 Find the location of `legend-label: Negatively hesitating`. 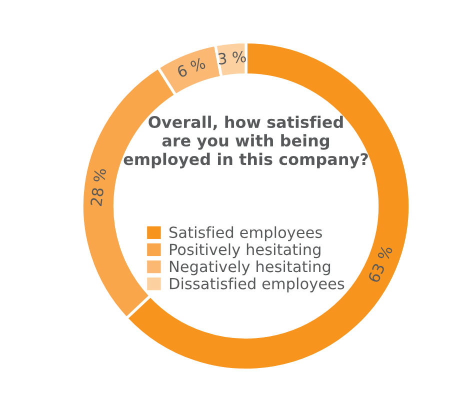

legend-label: Negatively hesitating is located at coordinates (250, 268).